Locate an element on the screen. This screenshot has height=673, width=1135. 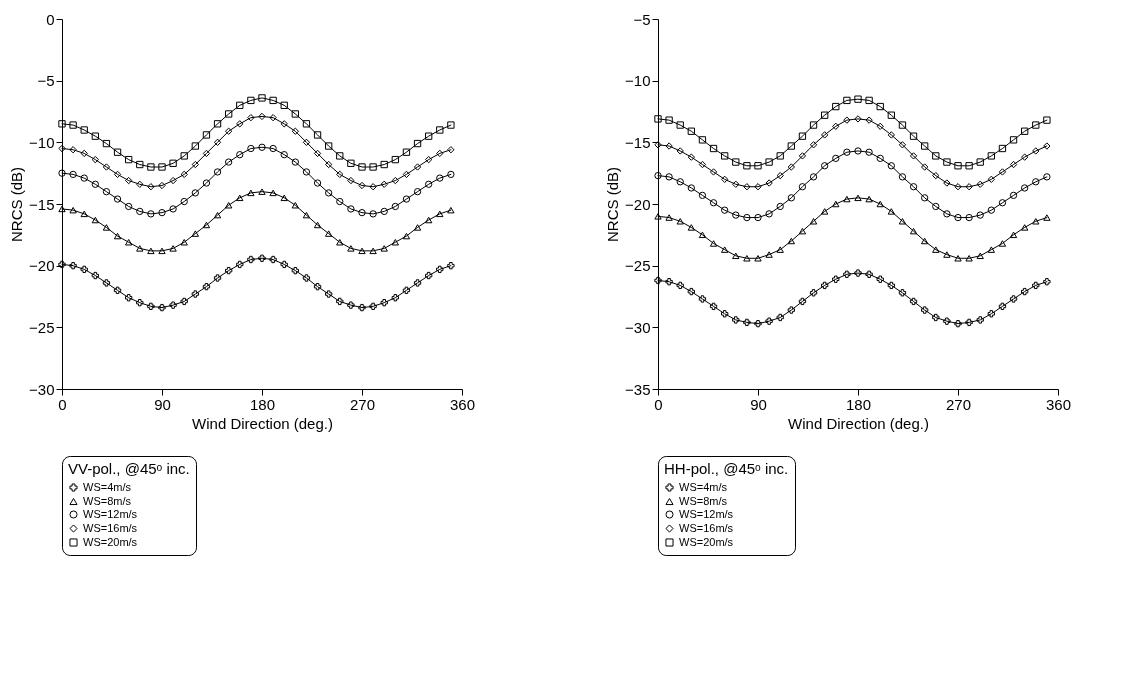
x-tick-label: 270 is located at coordinates (362, 404).